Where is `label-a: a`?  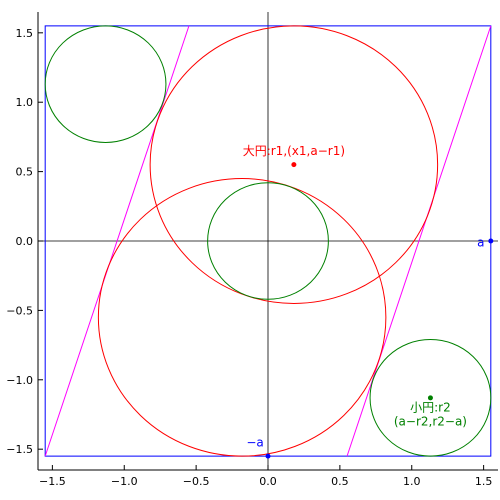 label-a: a is located at coordinates (480, 243).